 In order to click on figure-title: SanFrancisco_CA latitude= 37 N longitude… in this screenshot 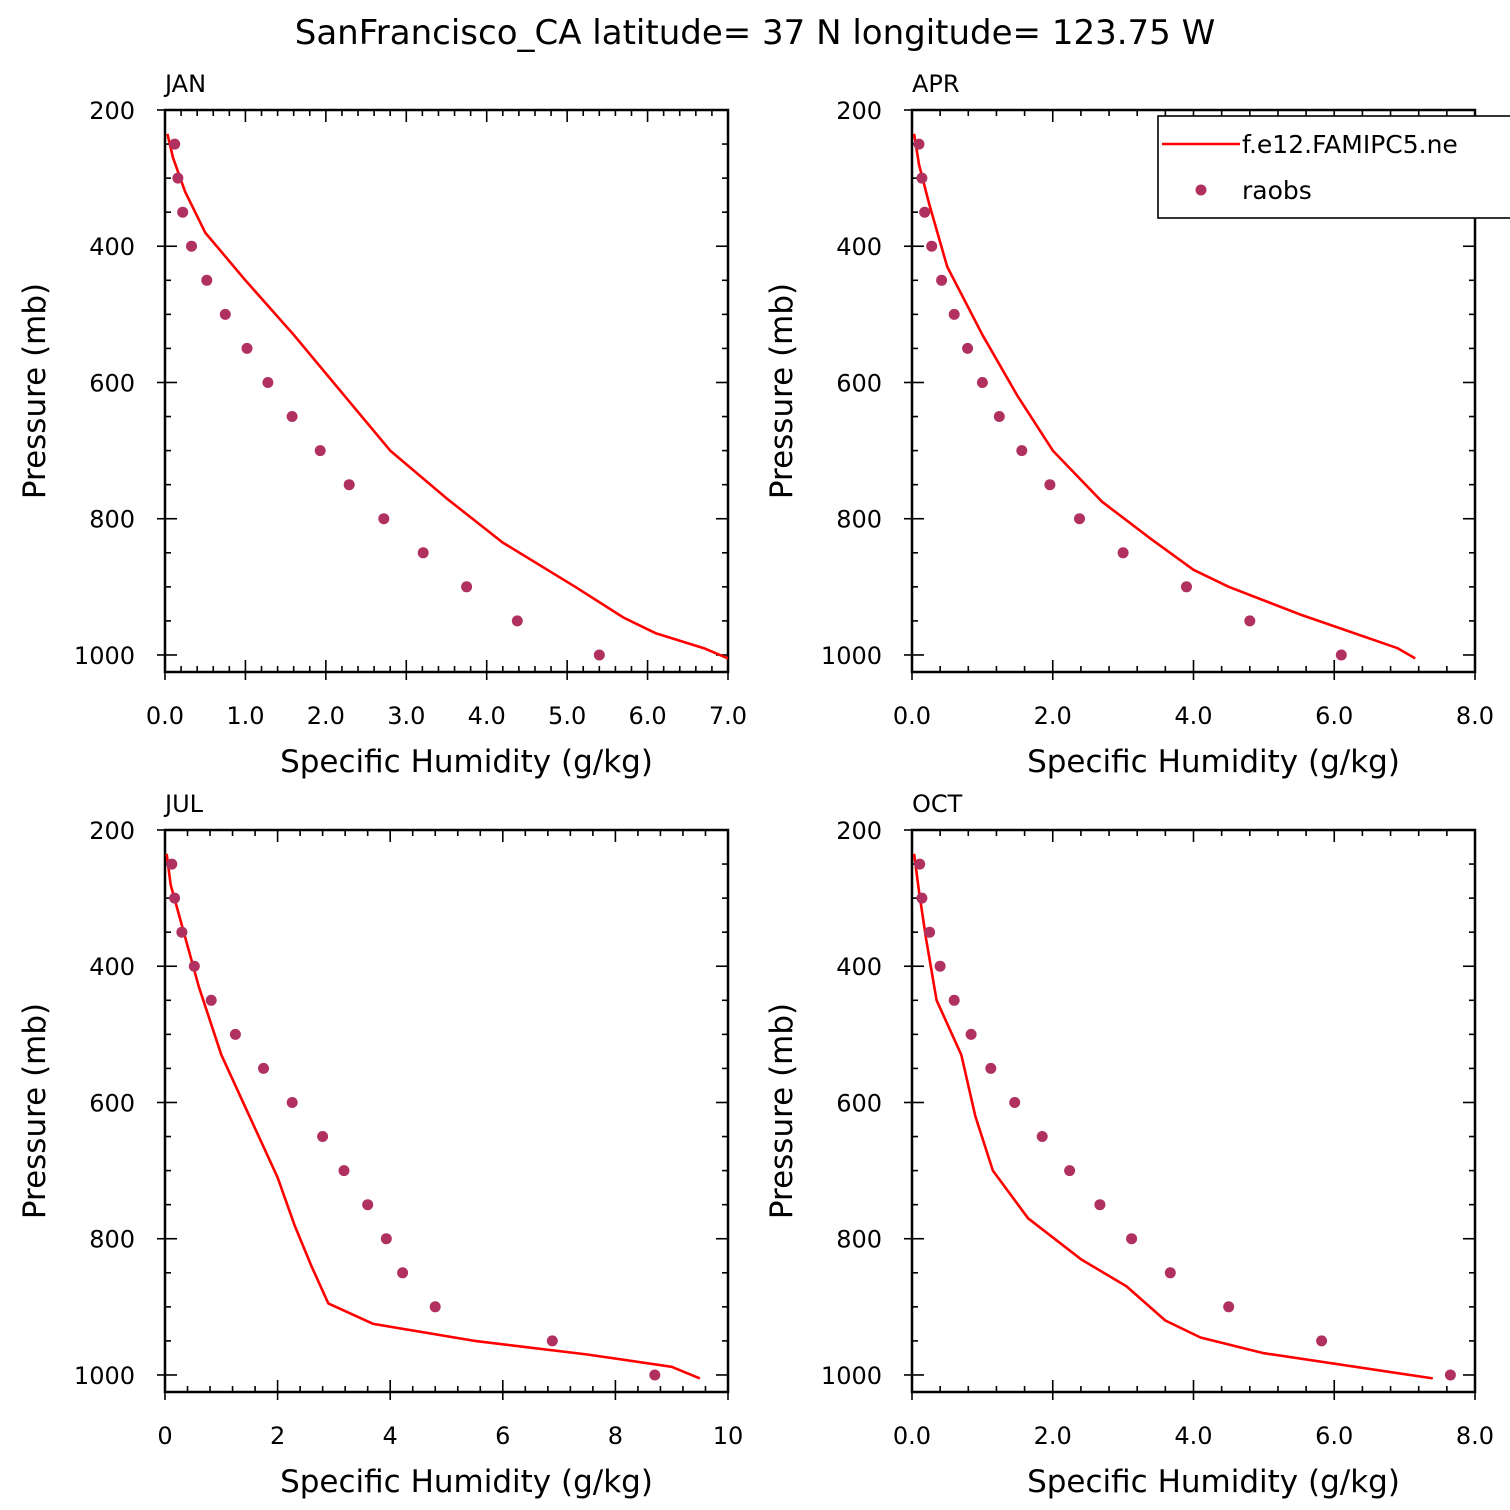, I will do `click(755, 33)`.